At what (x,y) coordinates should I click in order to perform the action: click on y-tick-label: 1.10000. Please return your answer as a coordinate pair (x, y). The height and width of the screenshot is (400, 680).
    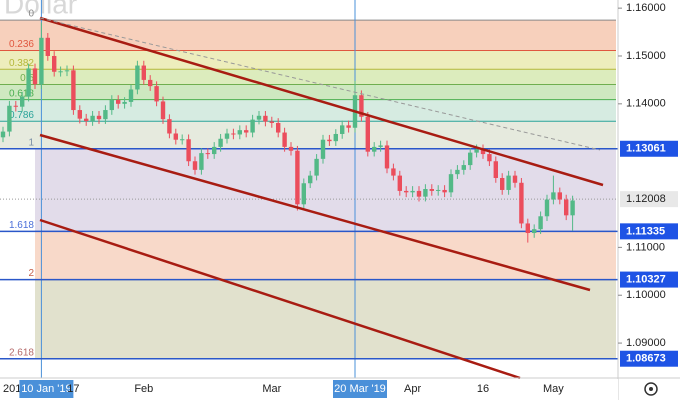
    Looking at the image, I should click on (646, 295).